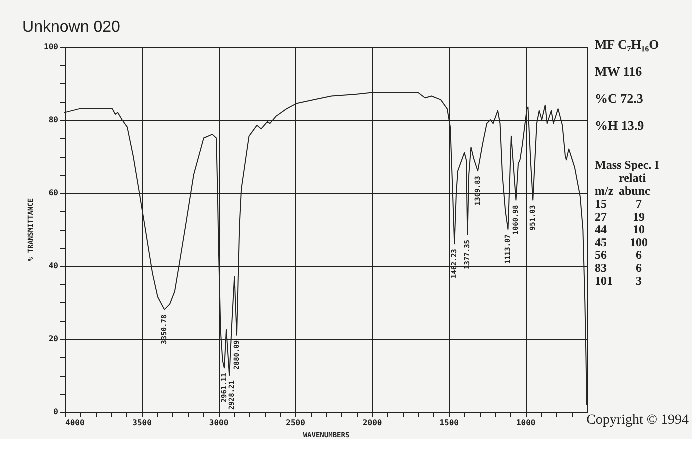 This screenshot has height=453, width=700. What do you see at coordinates (601, 242) in the screenshot?
I see `category-label: 45` at bounding box center [601, 242].